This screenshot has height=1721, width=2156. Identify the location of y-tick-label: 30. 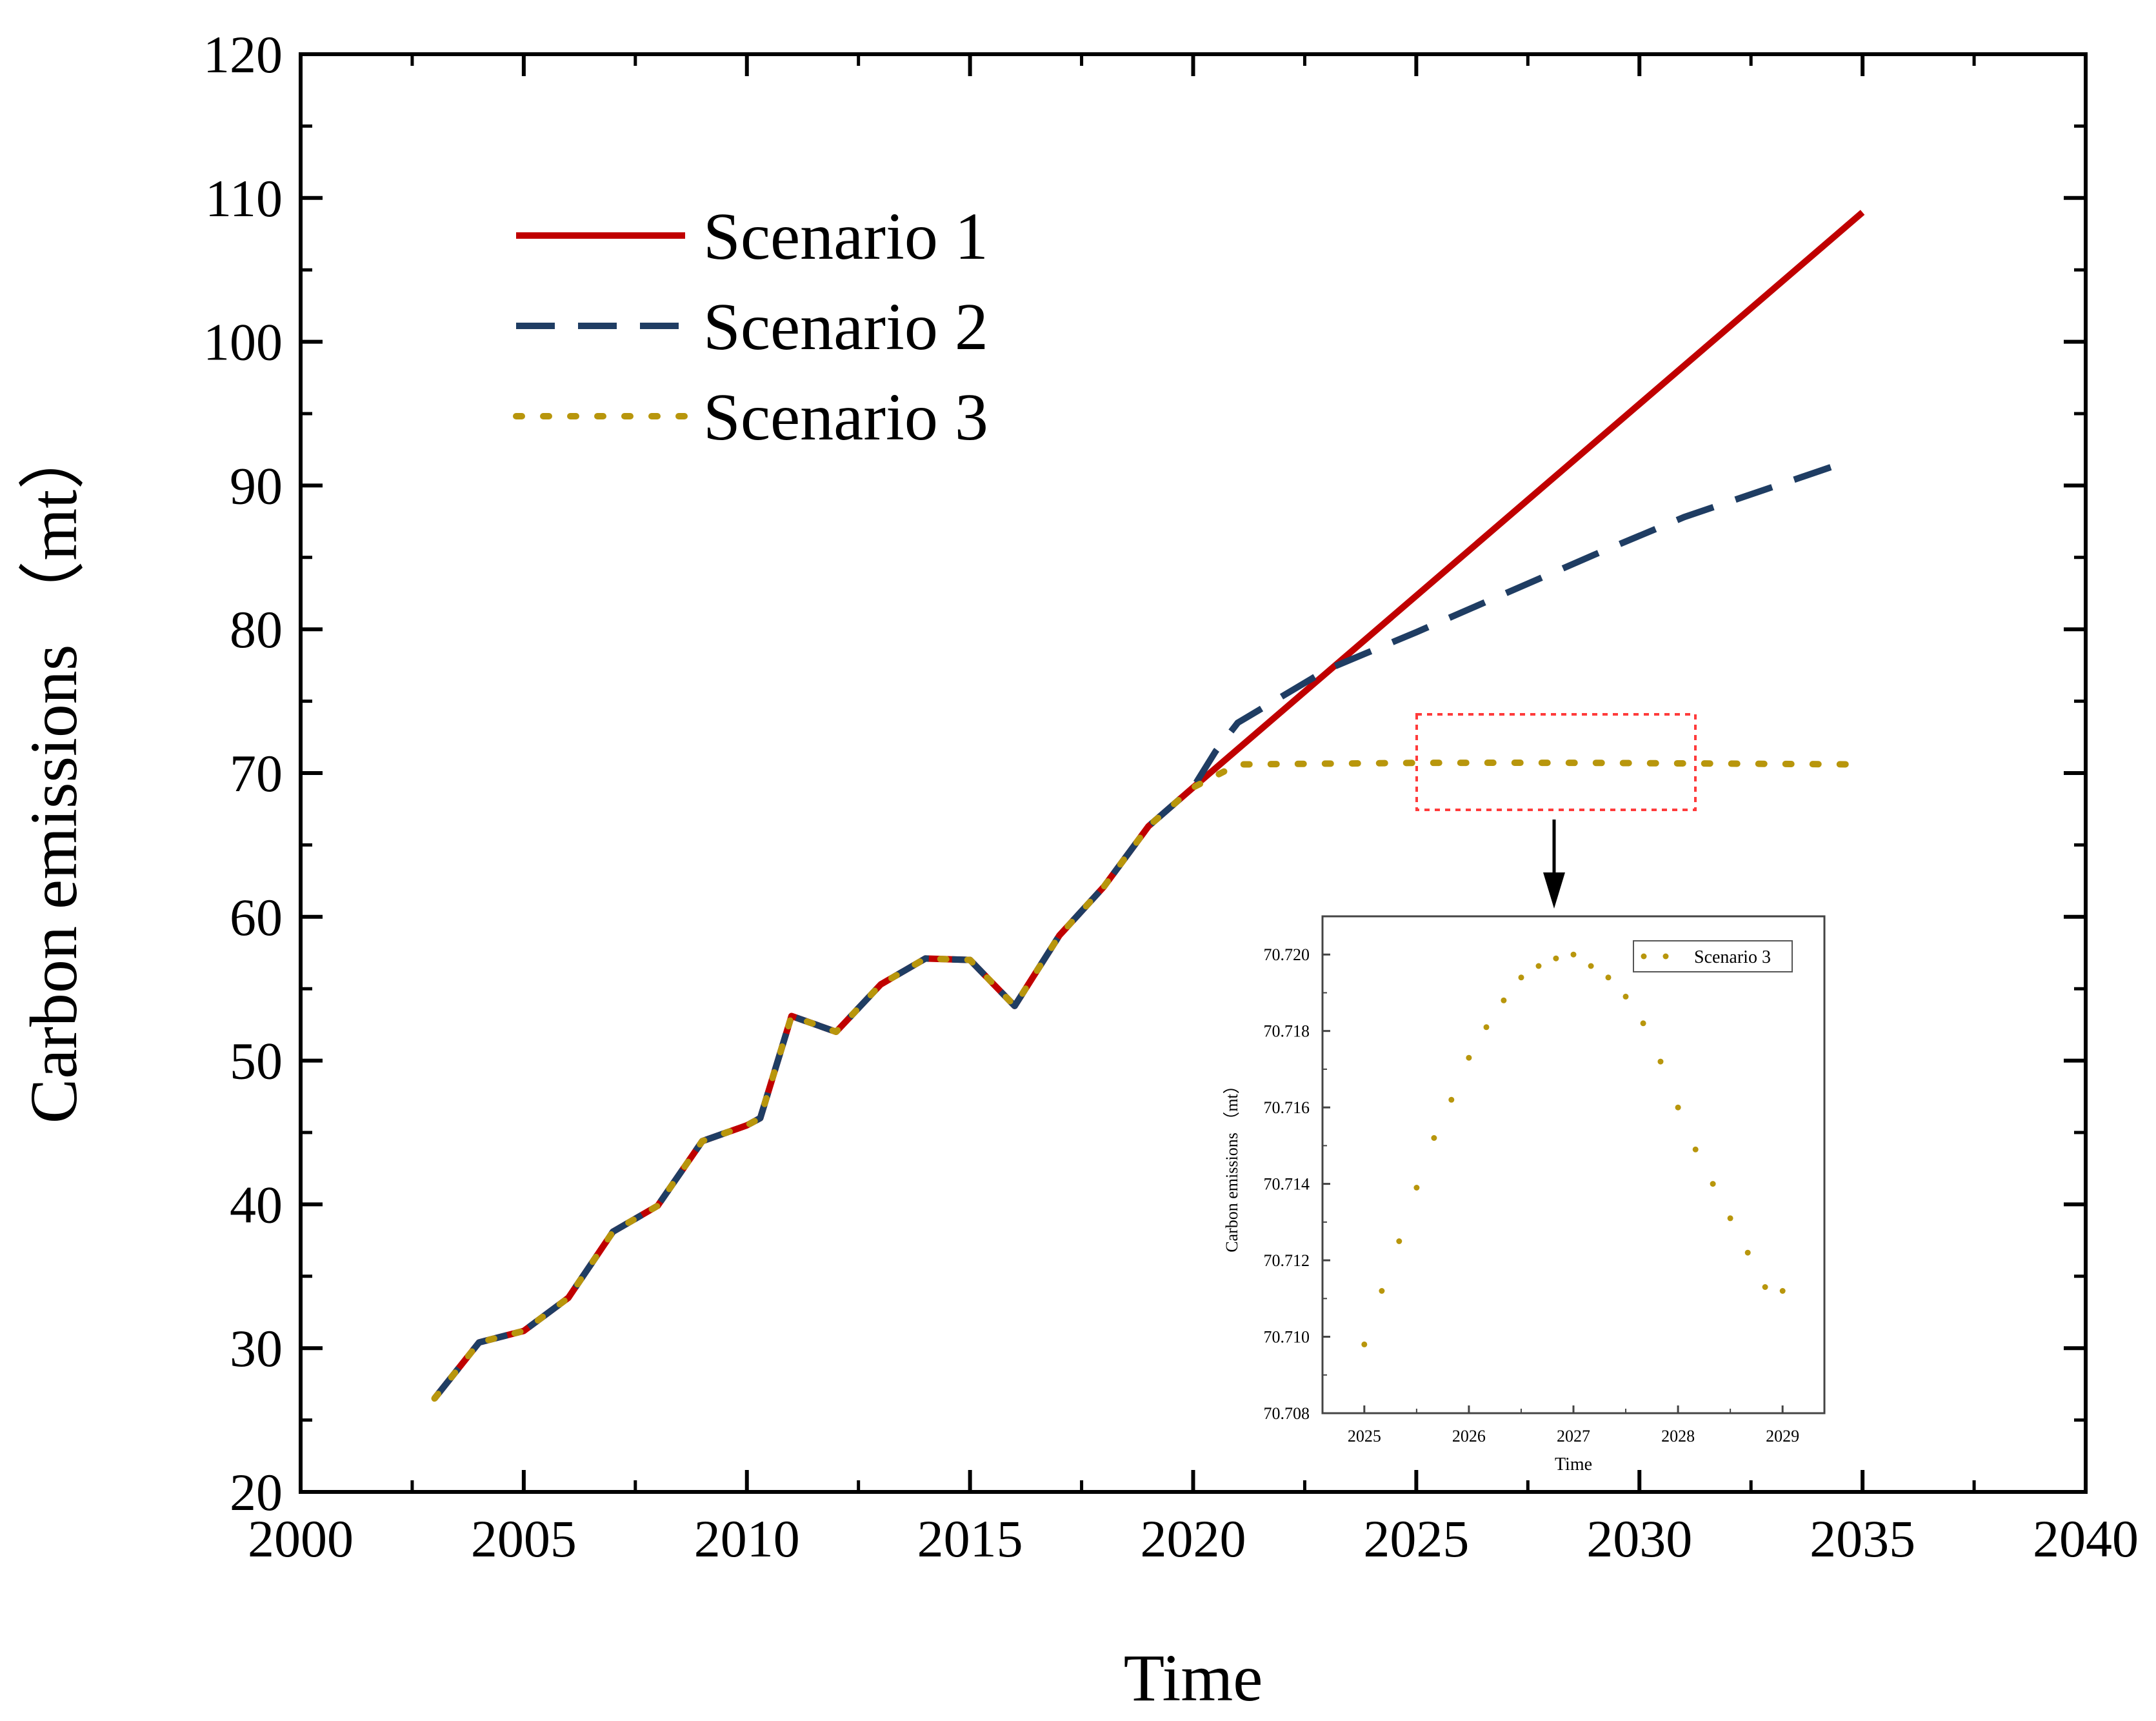
(257, 1348).